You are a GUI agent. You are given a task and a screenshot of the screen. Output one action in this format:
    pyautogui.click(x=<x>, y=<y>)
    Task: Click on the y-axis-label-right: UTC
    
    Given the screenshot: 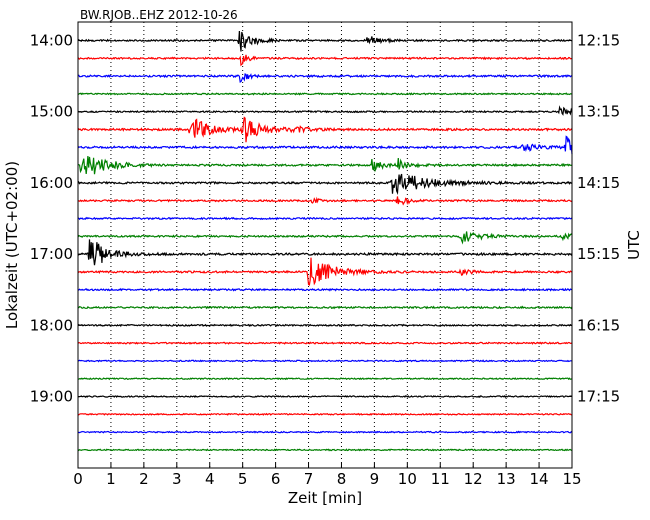 What is the action you would take?
    pyautogui.click(x=634, y=245)
    